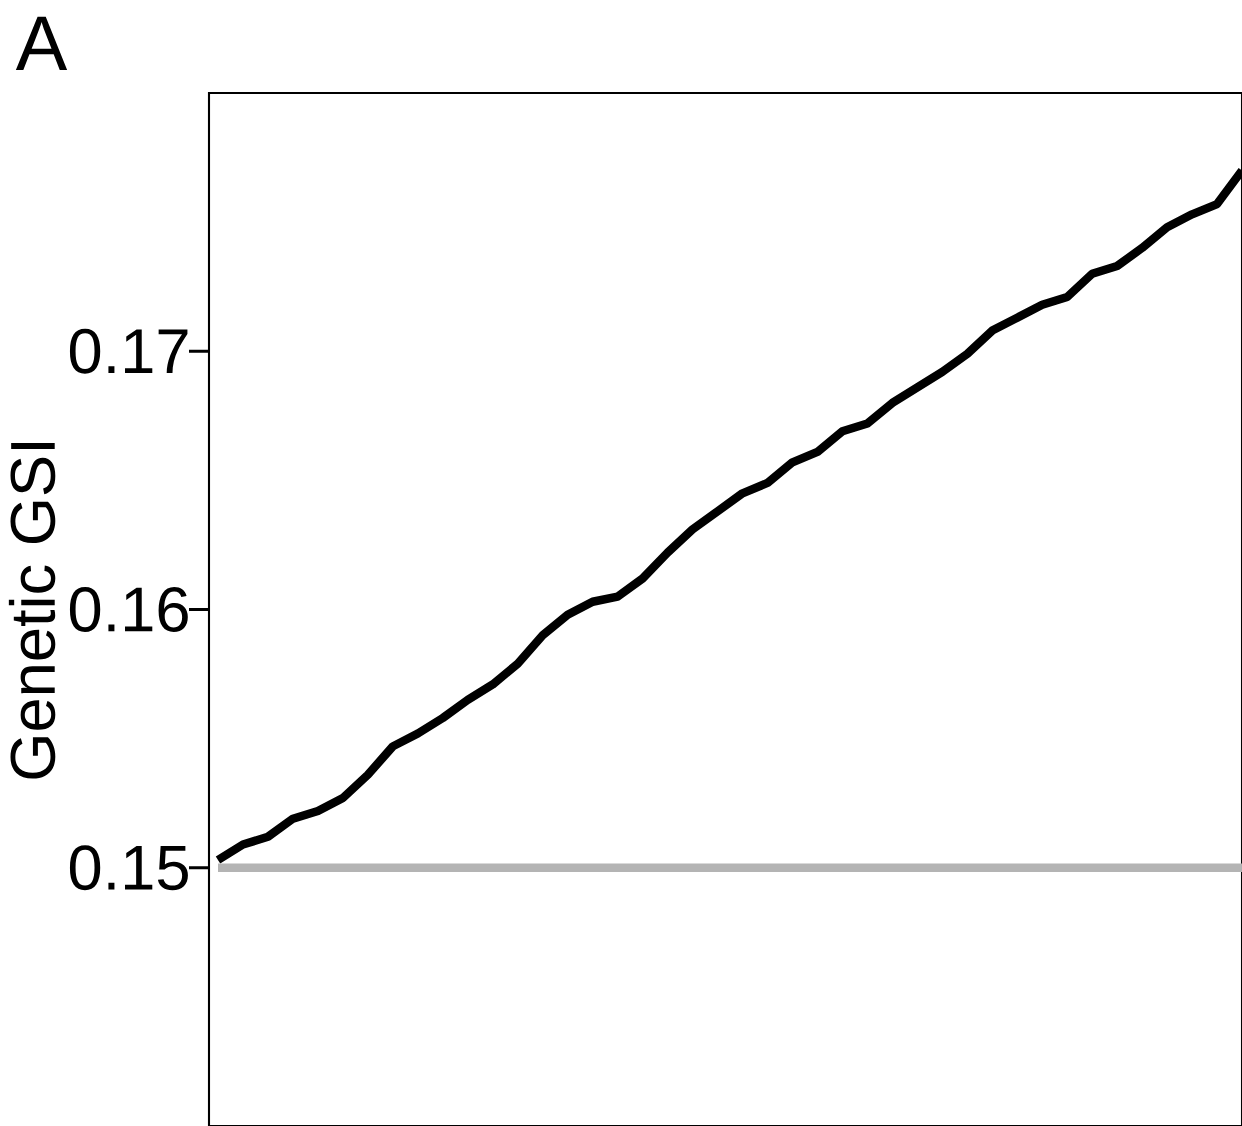 Image resolution: width=1242 pixels, height=1126 pixels. What do you see at coordinates (128, 351) in the screenshot?
I see `y-tick-label: 0.17` at bounding box center [128, 351].